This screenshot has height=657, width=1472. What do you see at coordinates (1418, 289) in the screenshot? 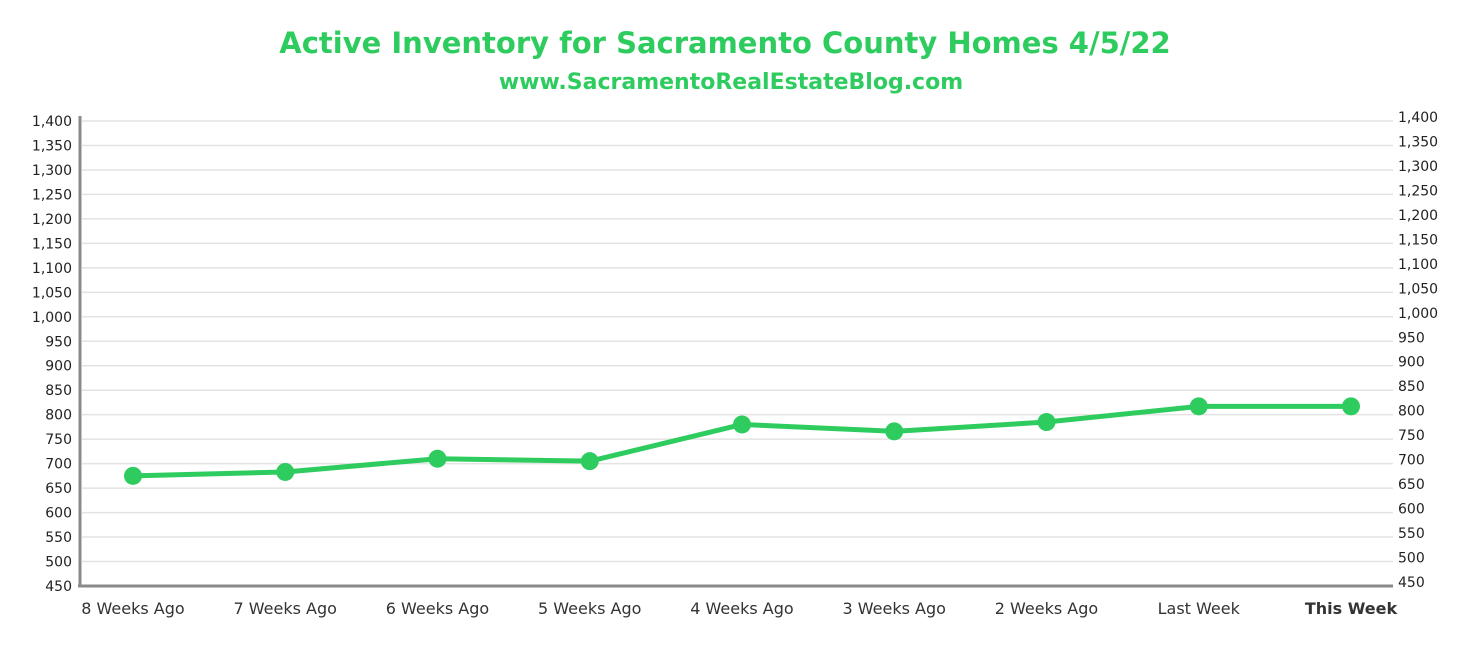
I see `y-tick-label-right: 1,050` at bounding box center [1418, 289].